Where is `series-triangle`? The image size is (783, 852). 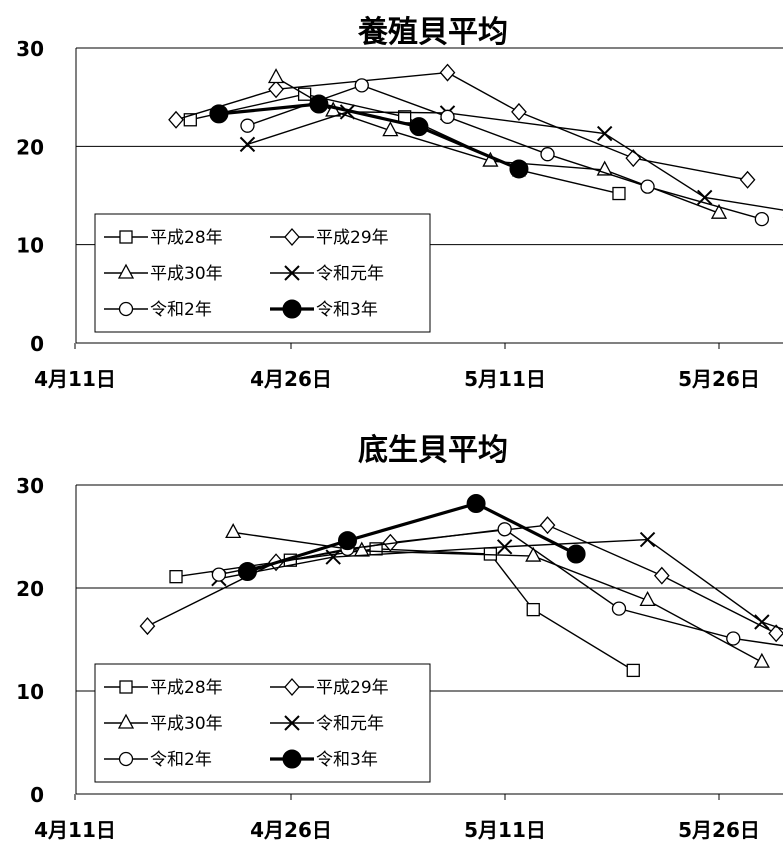
series-triangle is located at coordinates (497, 595).